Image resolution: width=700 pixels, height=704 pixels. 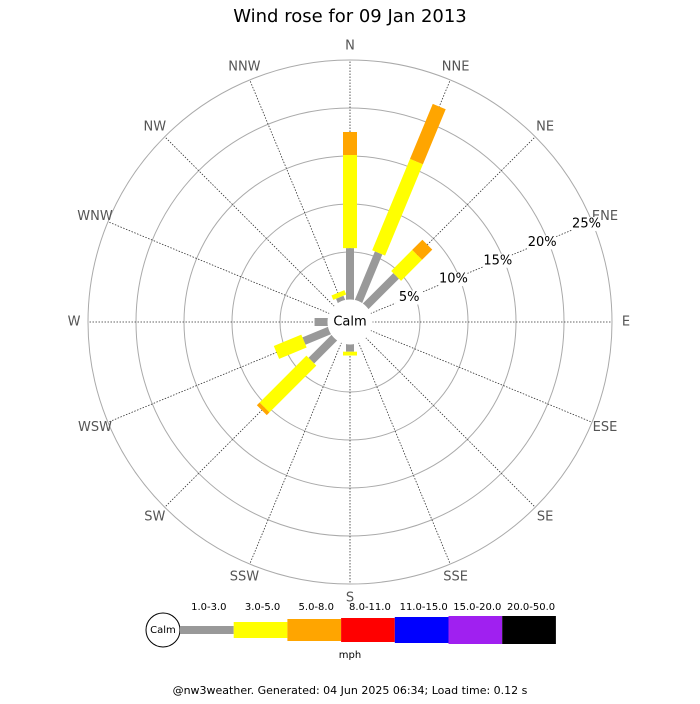 What do you see at coordinates (477, 607) in the screenshot?
I see `legend-label: 15.0-20.0` at bounding box center [477, 607].